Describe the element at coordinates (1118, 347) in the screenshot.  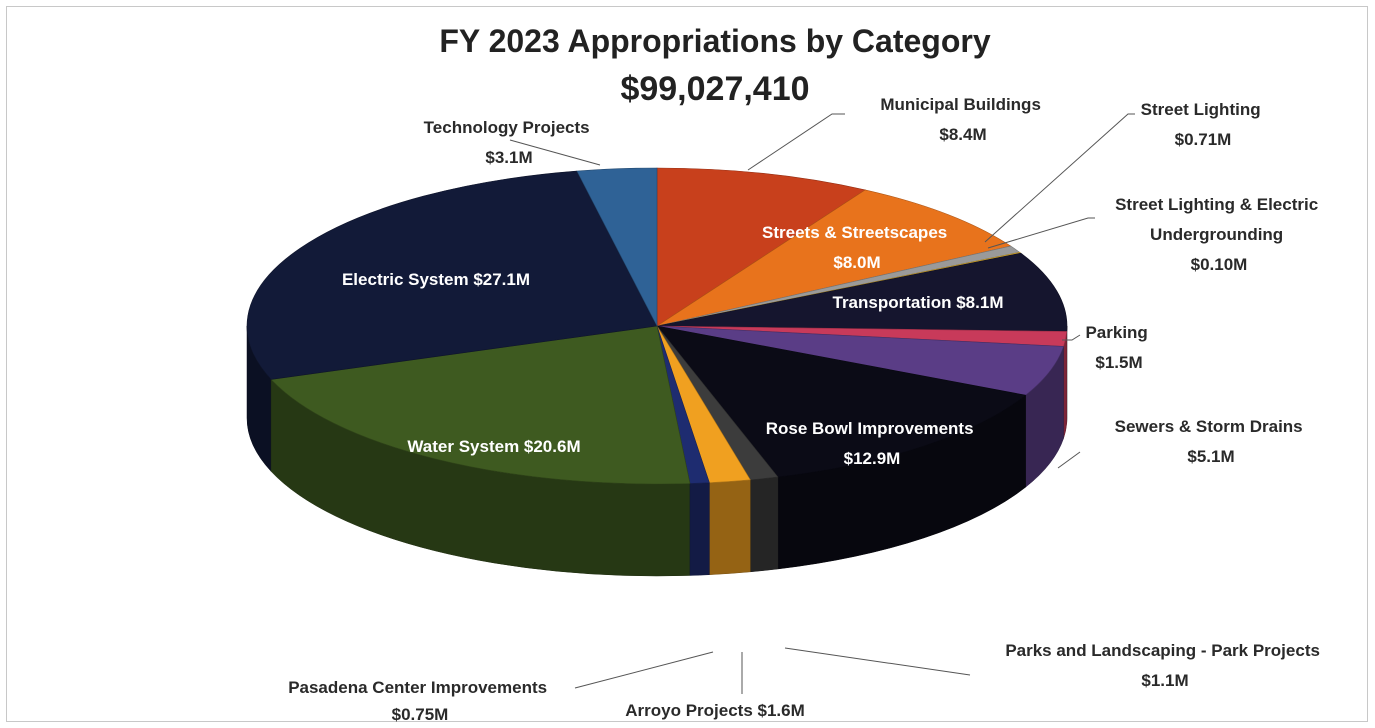
I see `label-parking: Parking $1.5M` at that location.